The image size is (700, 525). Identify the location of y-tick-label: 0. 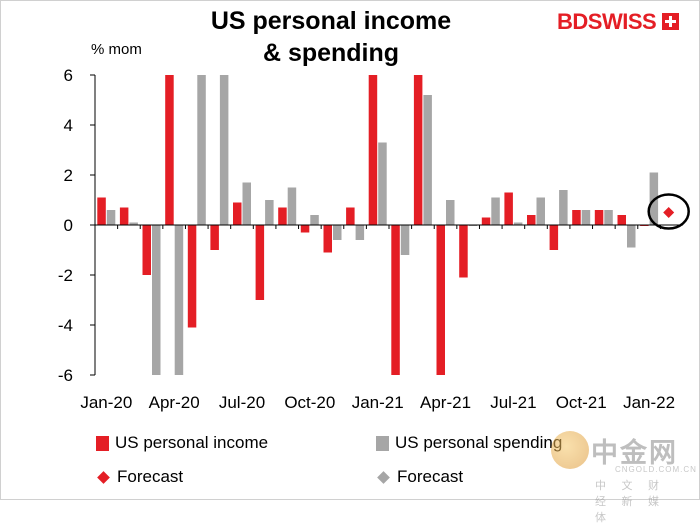
(68, 225).